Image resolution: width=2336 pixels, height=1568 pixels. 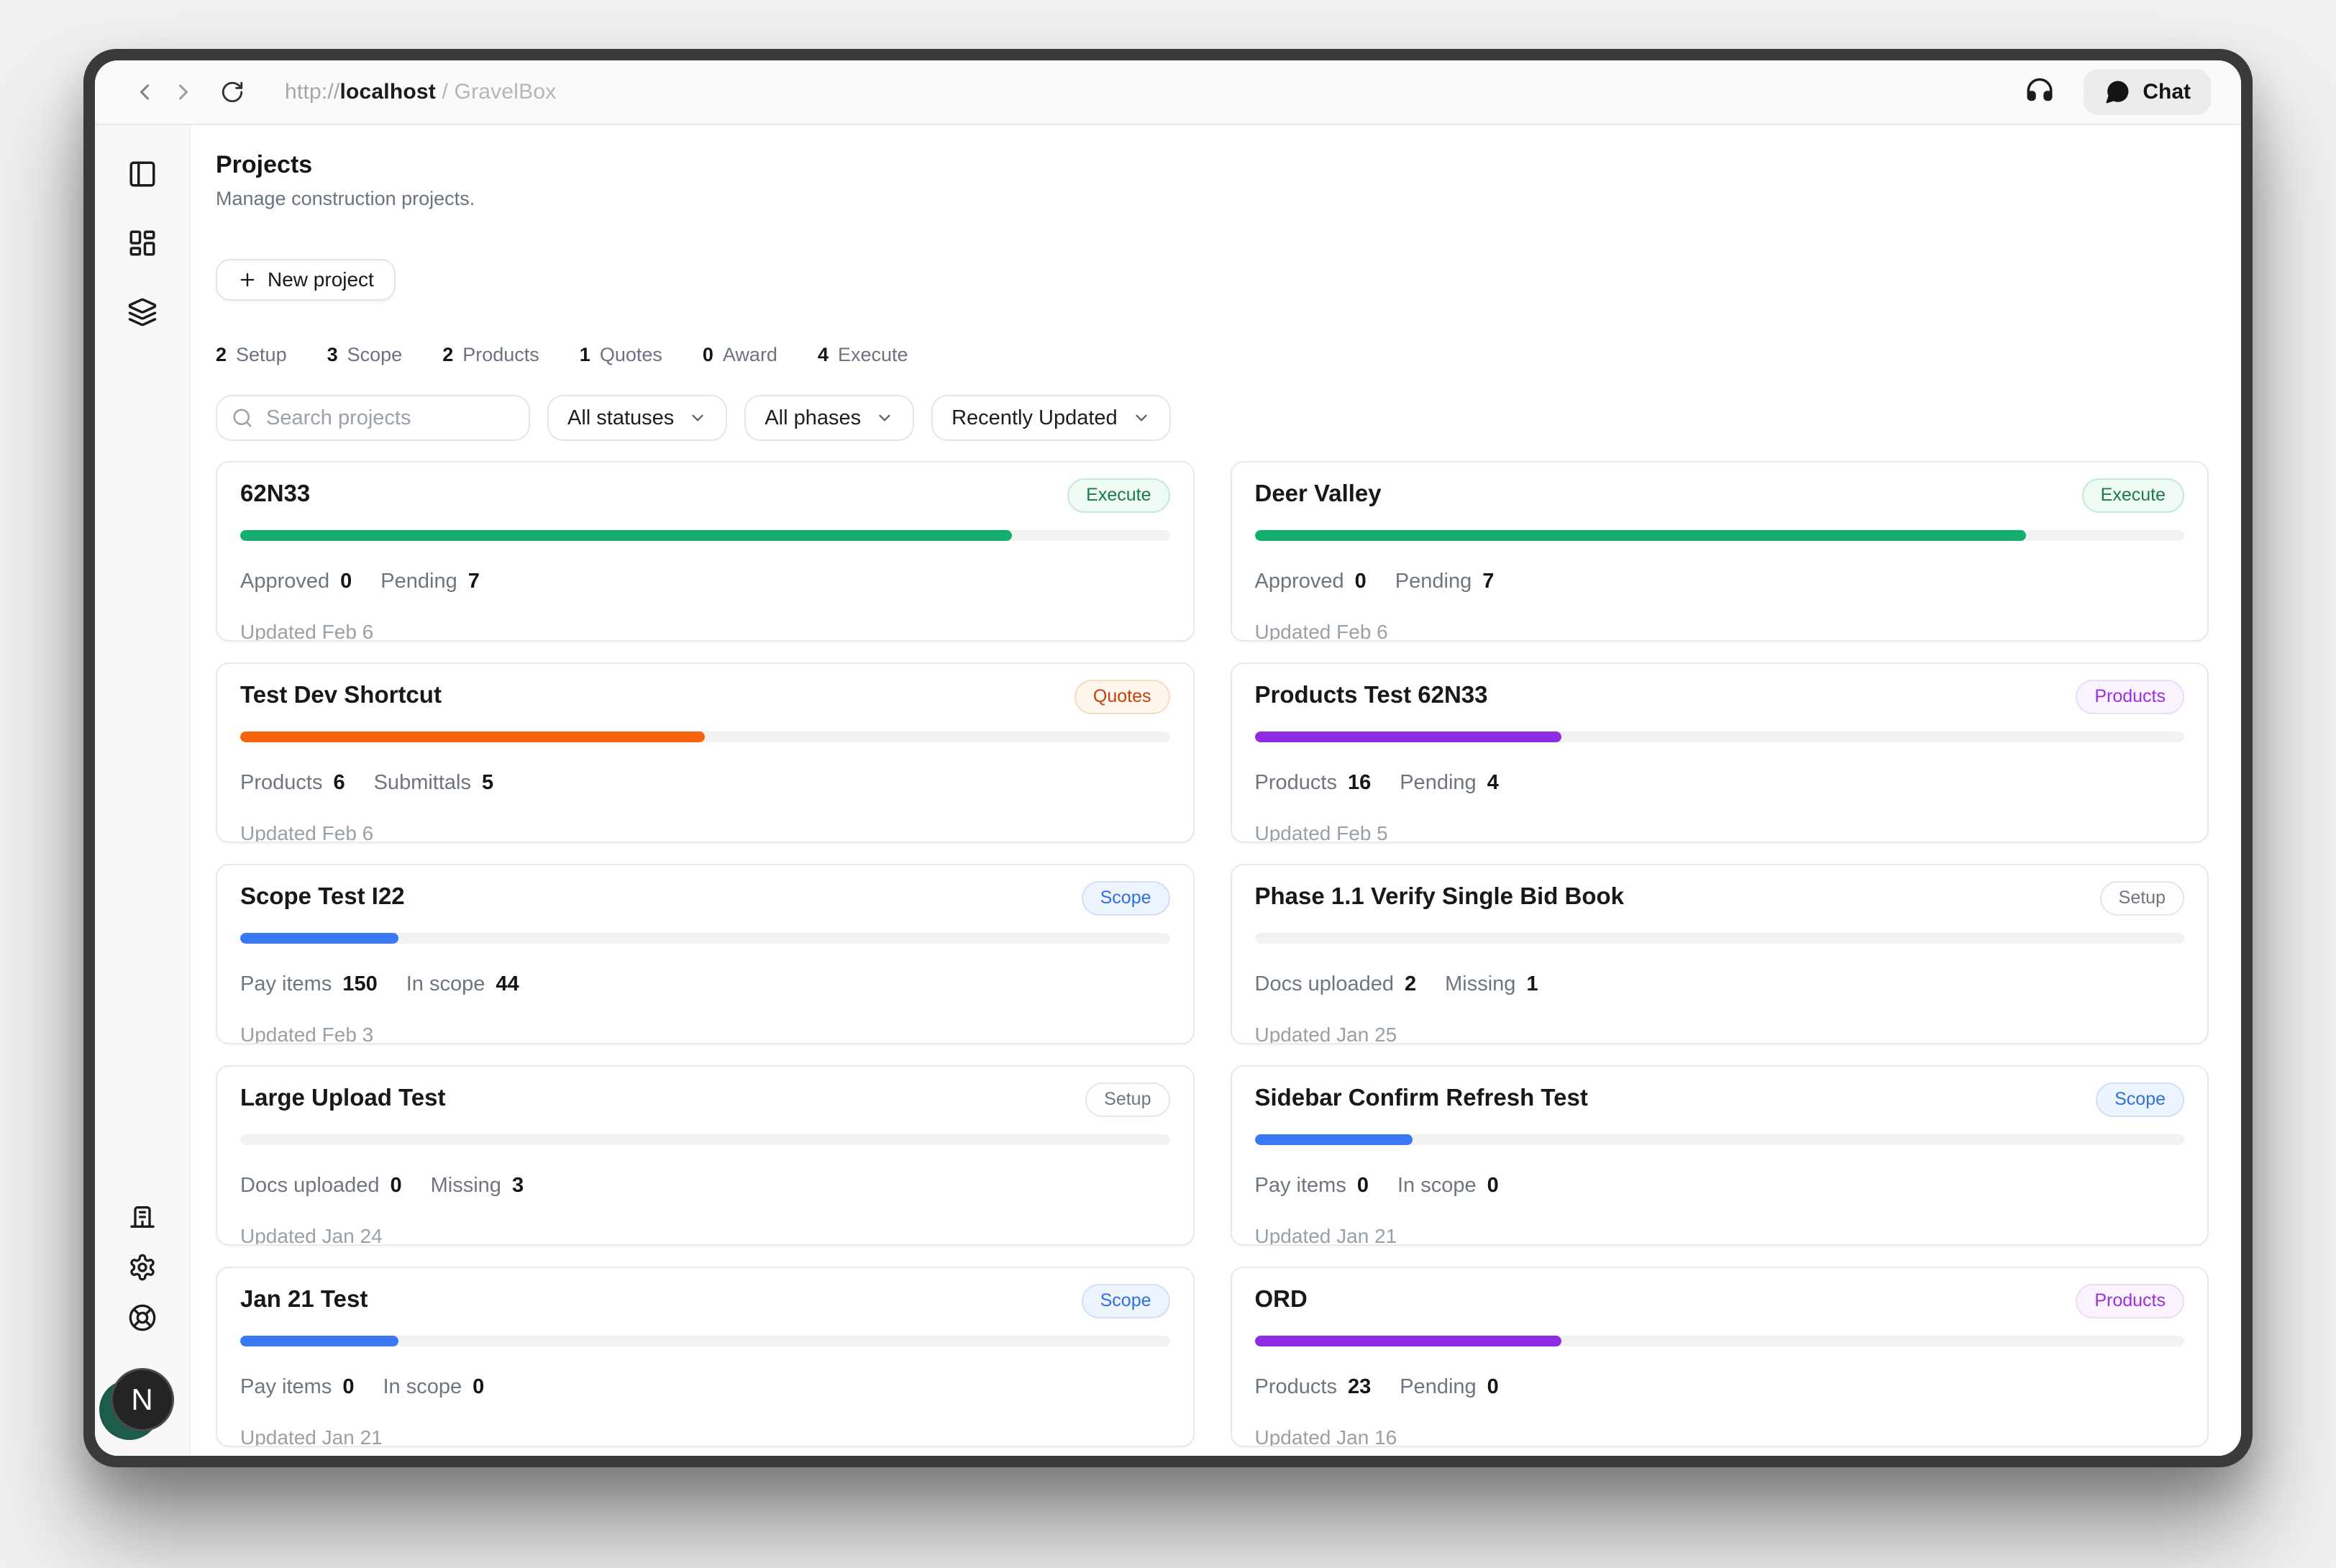 I want to click on phase-count-execute: 4 Execute, so click(x=863, y=355).